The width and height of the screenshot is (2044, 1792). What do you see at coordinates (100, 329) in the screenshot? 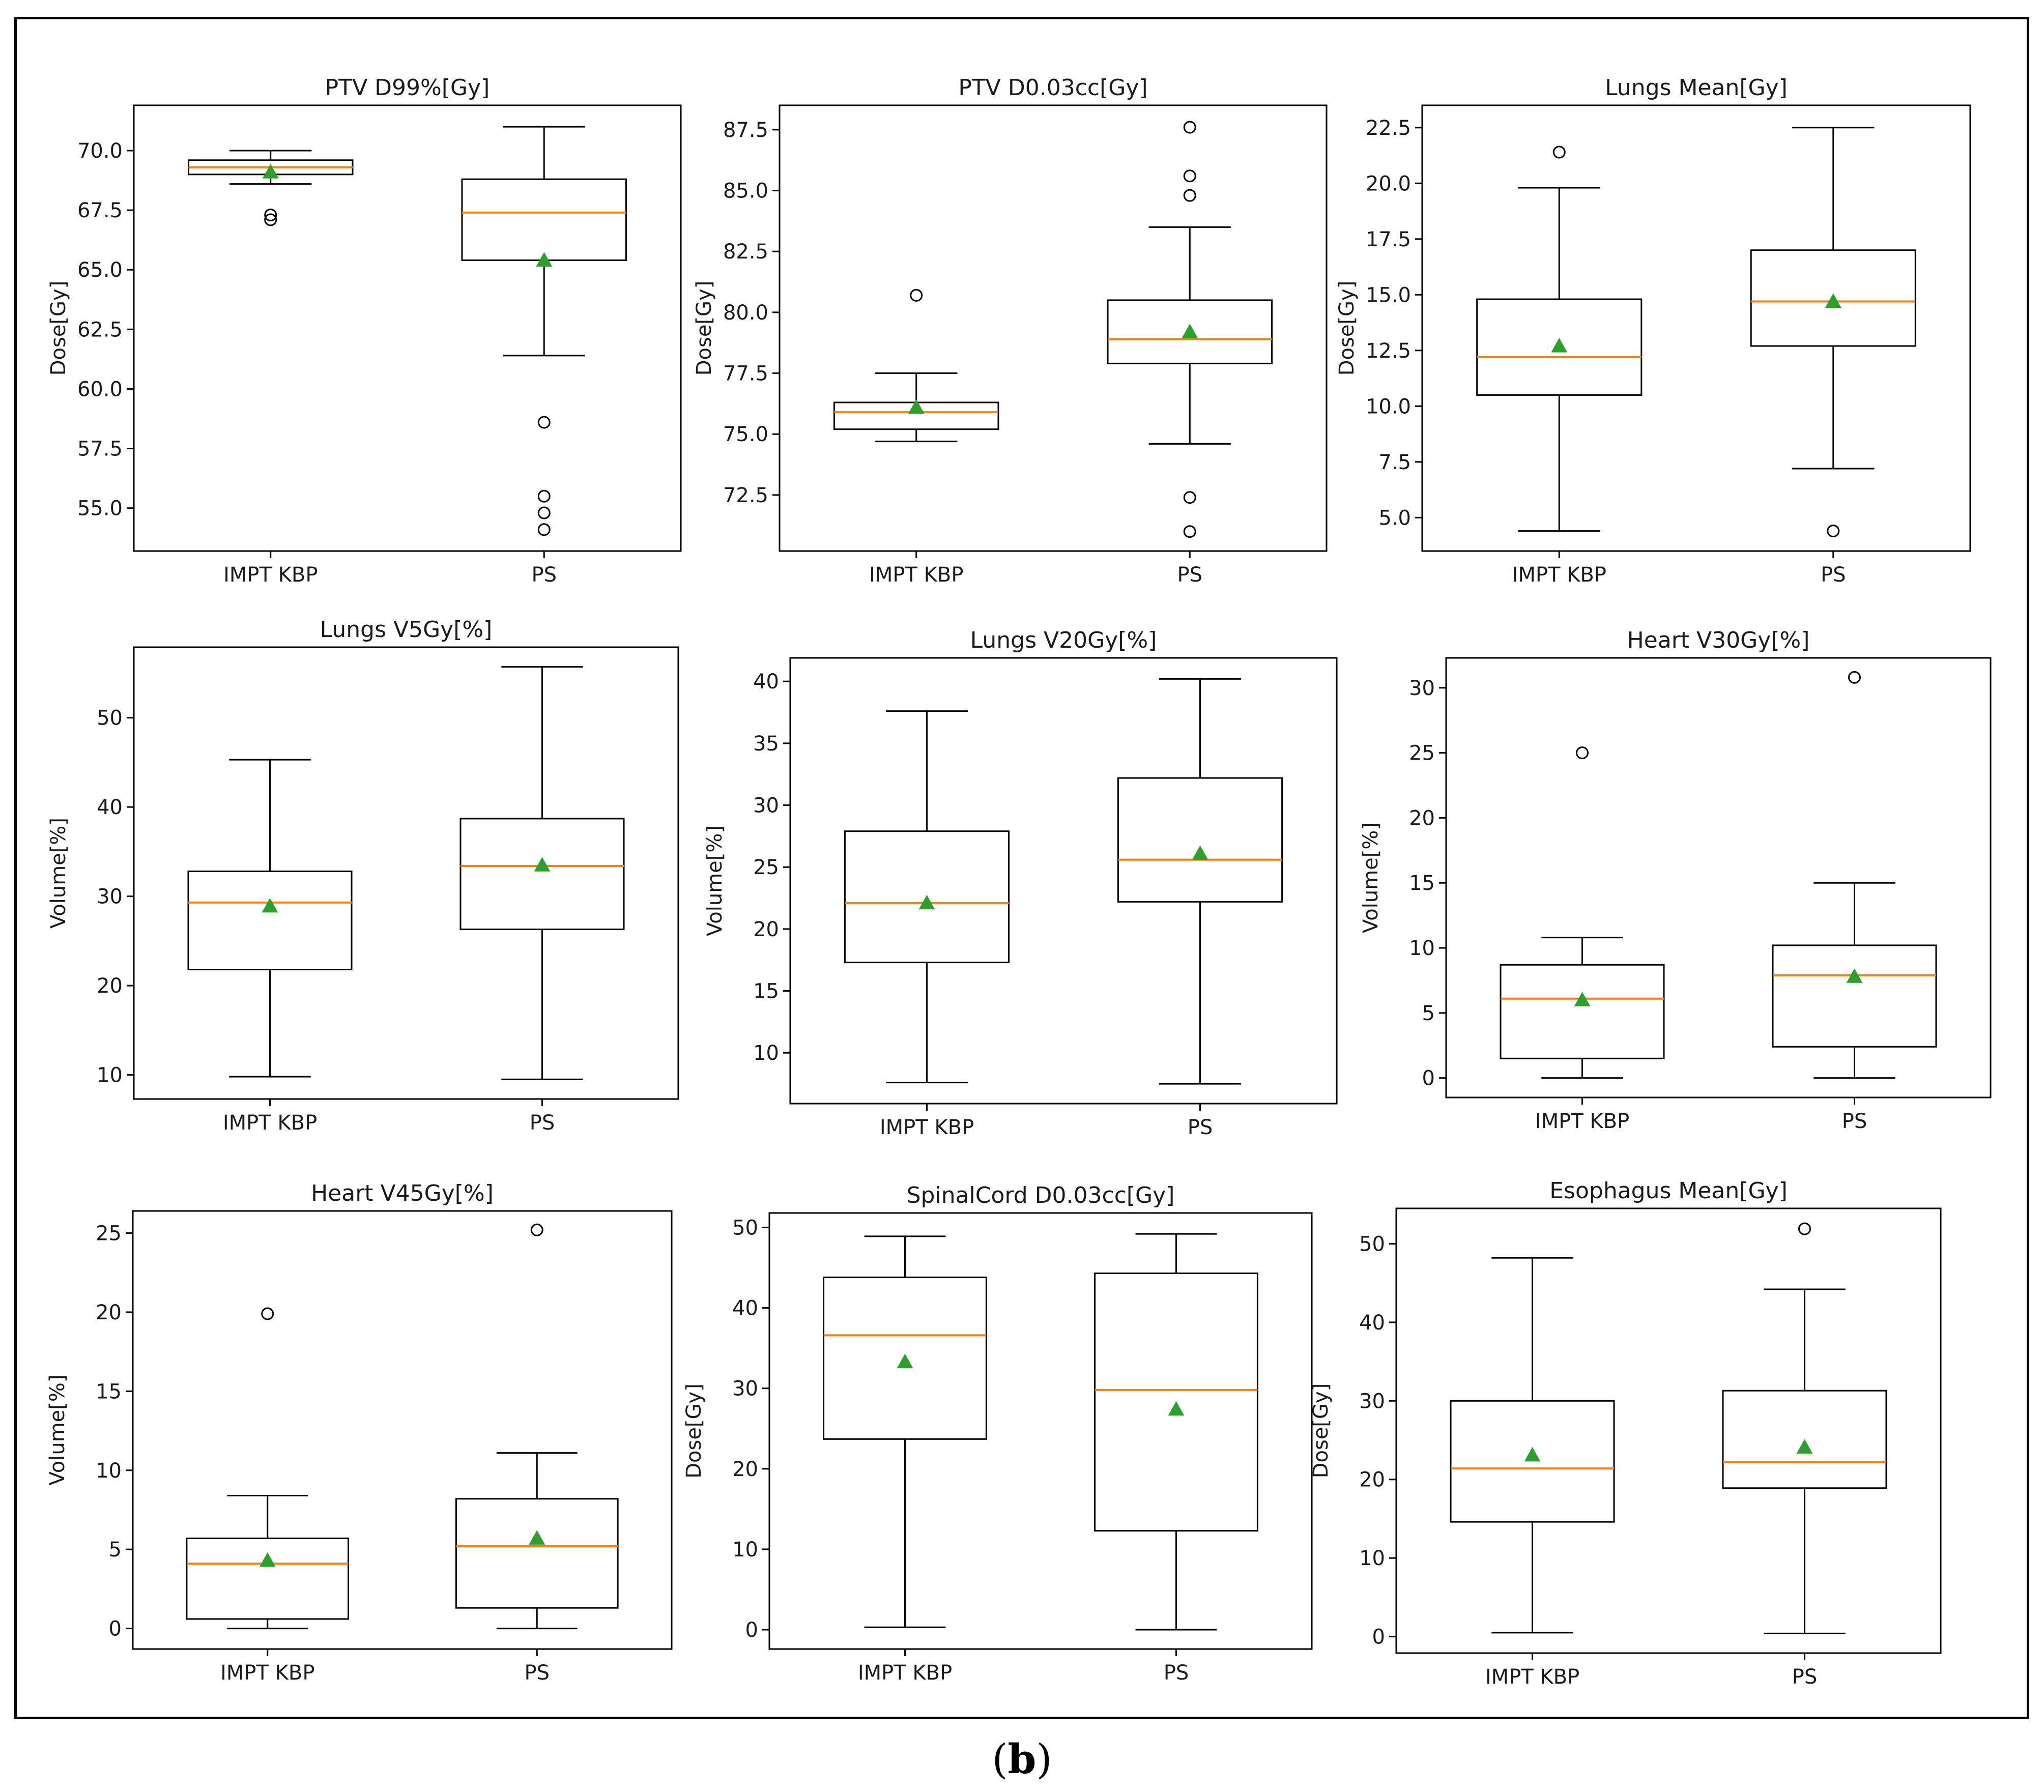
I see `y-tick-label: 62.5` at bounding box center [100, 329].